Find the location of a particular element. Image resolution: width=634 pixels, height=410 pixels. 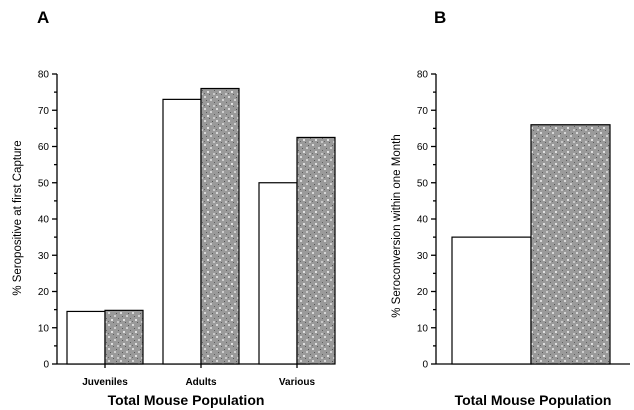

panel-a-y-axis-label: % Seropositive at first Capture is located at coordinates (18, 217).